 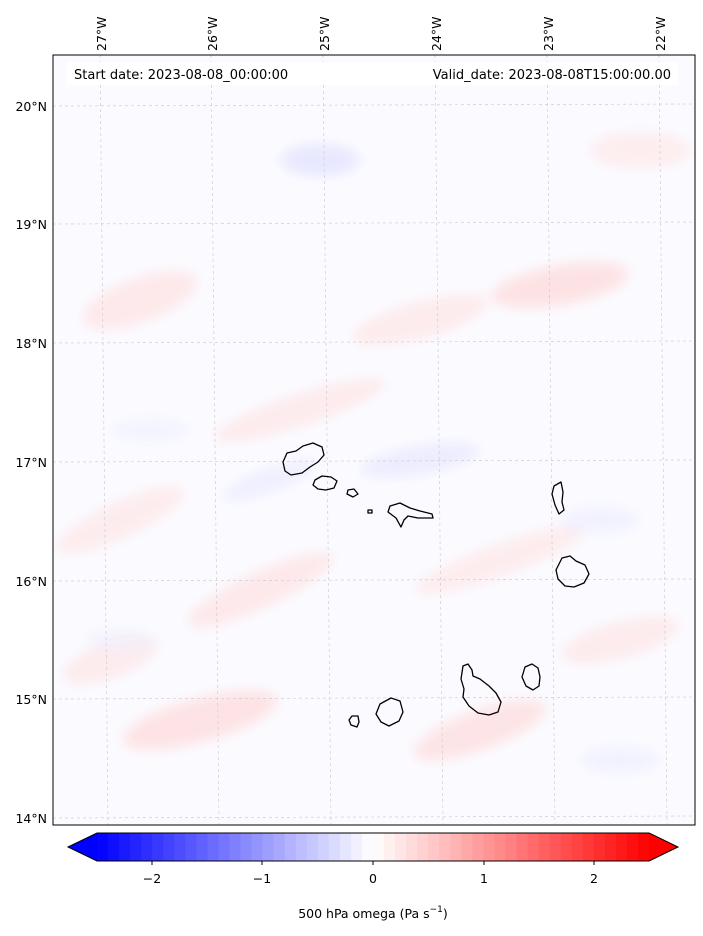 What do you see at coordinates (410, 515) in the screenshot?
I see `island-sao-nicolau` at bounding box center [410, 515].